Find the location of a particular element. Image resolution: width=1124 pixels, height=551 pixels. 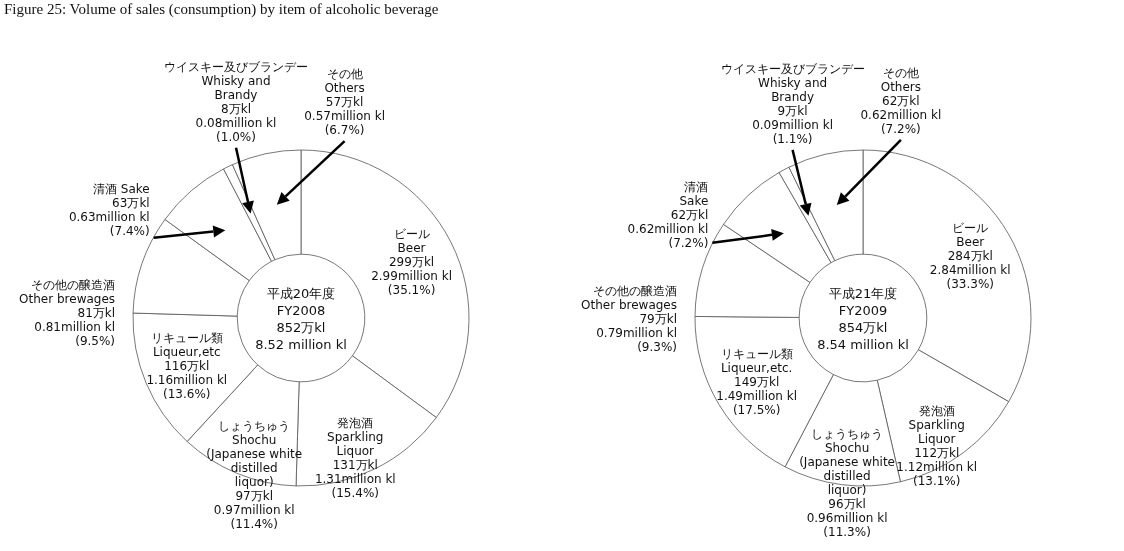

text: 852万kl is located at coordinates (301, 327).